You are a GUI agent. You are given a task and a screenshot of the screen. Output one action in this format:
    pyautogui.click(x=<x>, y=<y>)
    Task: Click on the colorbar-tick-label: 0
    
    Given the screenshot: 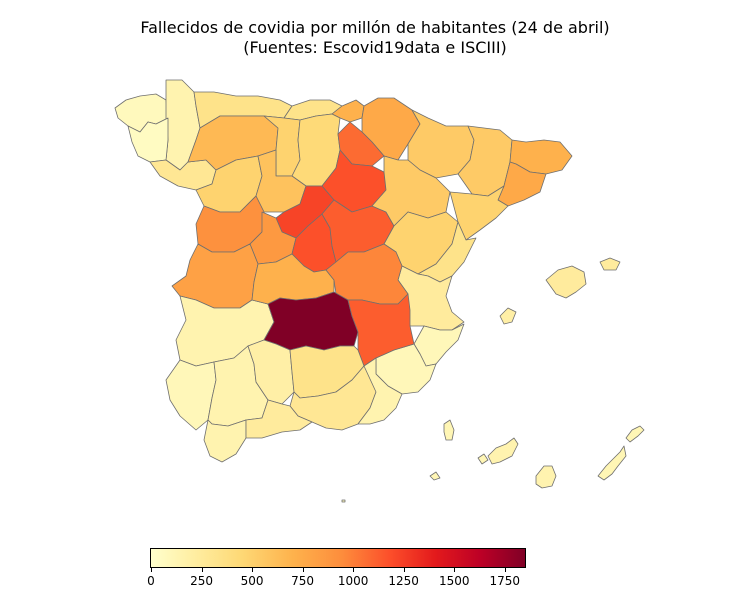 What is the action you would take?
    pyautogui.click(x=151, y=581)
    